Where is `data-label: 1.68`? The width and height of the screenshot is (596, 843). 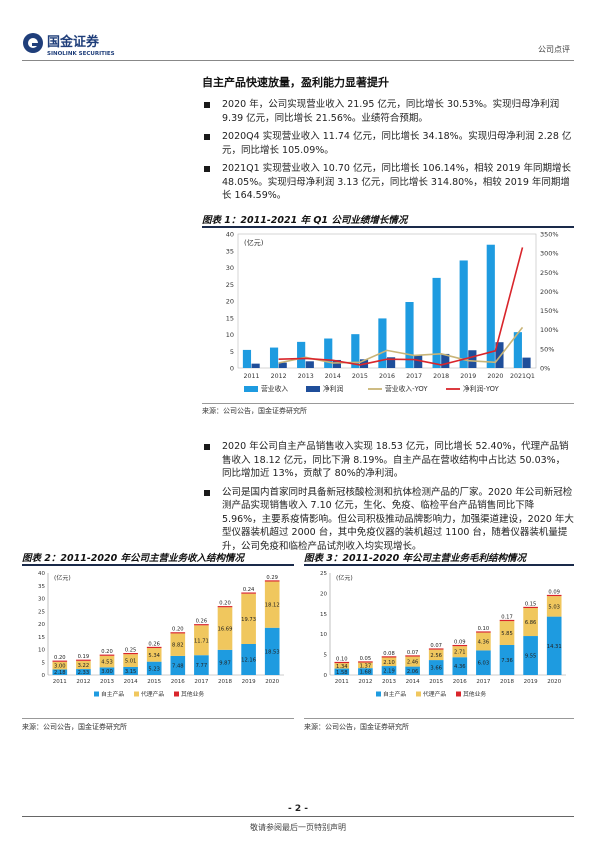 data-label: 1.68 is located at coordinates (366, 673).